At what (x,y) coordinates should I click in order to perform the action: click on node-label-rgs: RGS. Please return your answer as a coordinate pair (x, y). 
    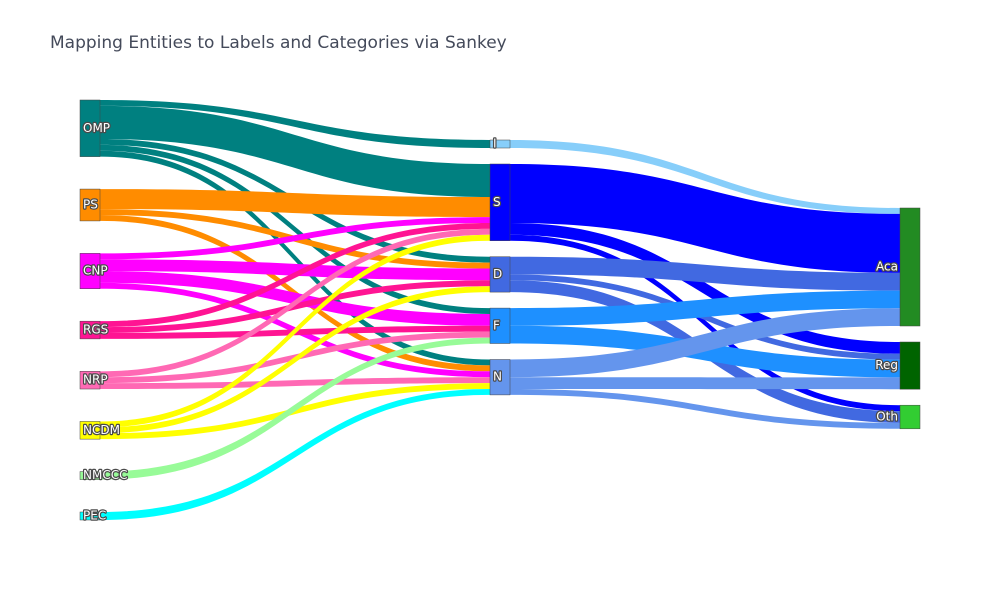
    Looking at the image, I should click on (95, 330).